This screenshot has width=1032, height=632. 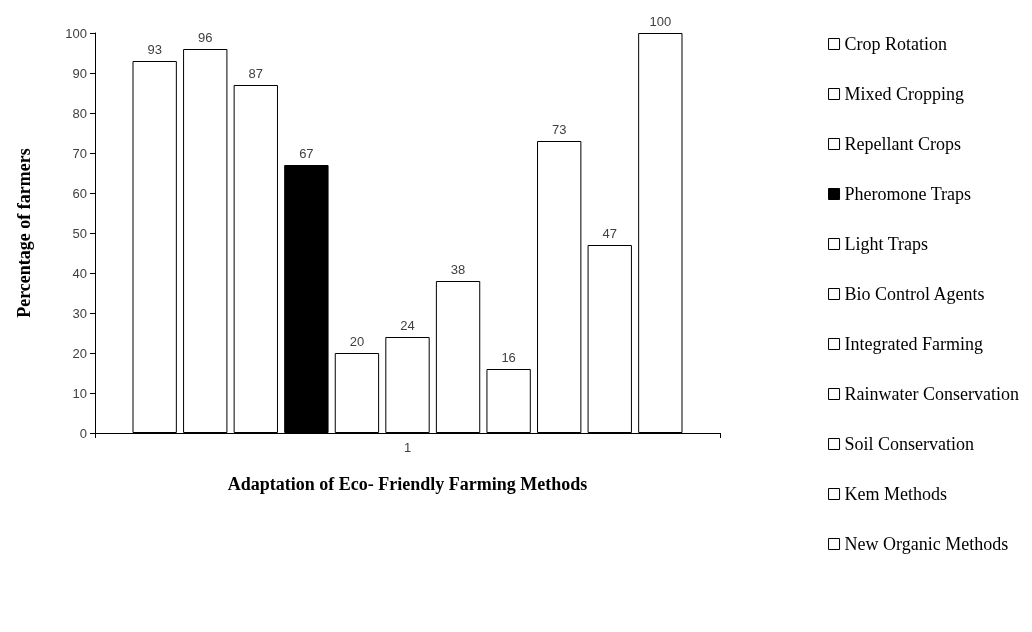 I want to click on data-label: 47, so click(x=609, y=233).